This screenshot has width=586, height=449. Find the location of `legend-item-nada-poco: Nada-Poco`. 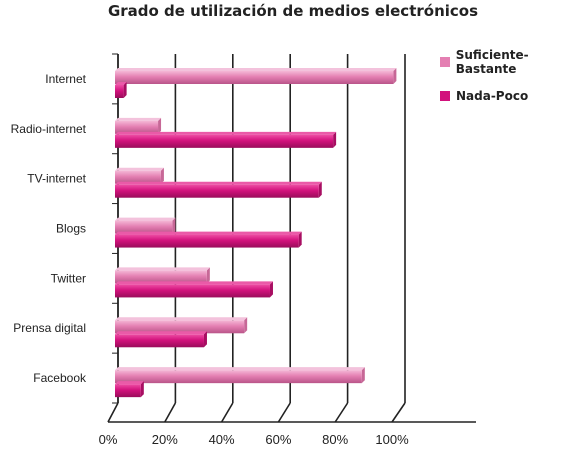

legend-item-nada-poco: Nada-Poco is located at coordinates (513, 96).